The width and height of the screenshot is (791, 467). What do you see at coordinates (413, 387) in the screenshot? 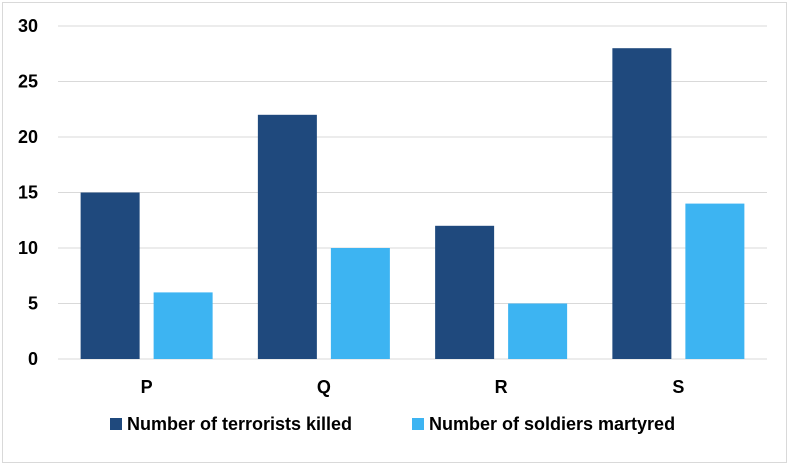
I see `x-axis-ticks: P Q R S` at bounding box center [413, 387].